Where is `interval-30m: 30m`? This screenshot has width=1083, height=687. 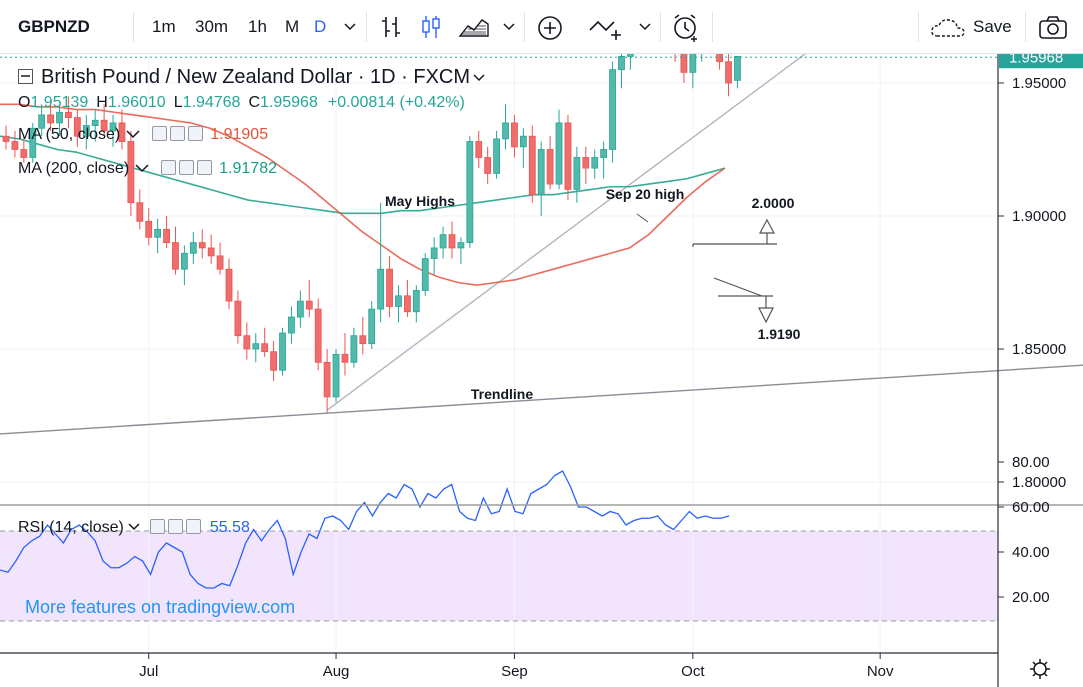
interval-30m: 30m is located at coordinates (212, 26).